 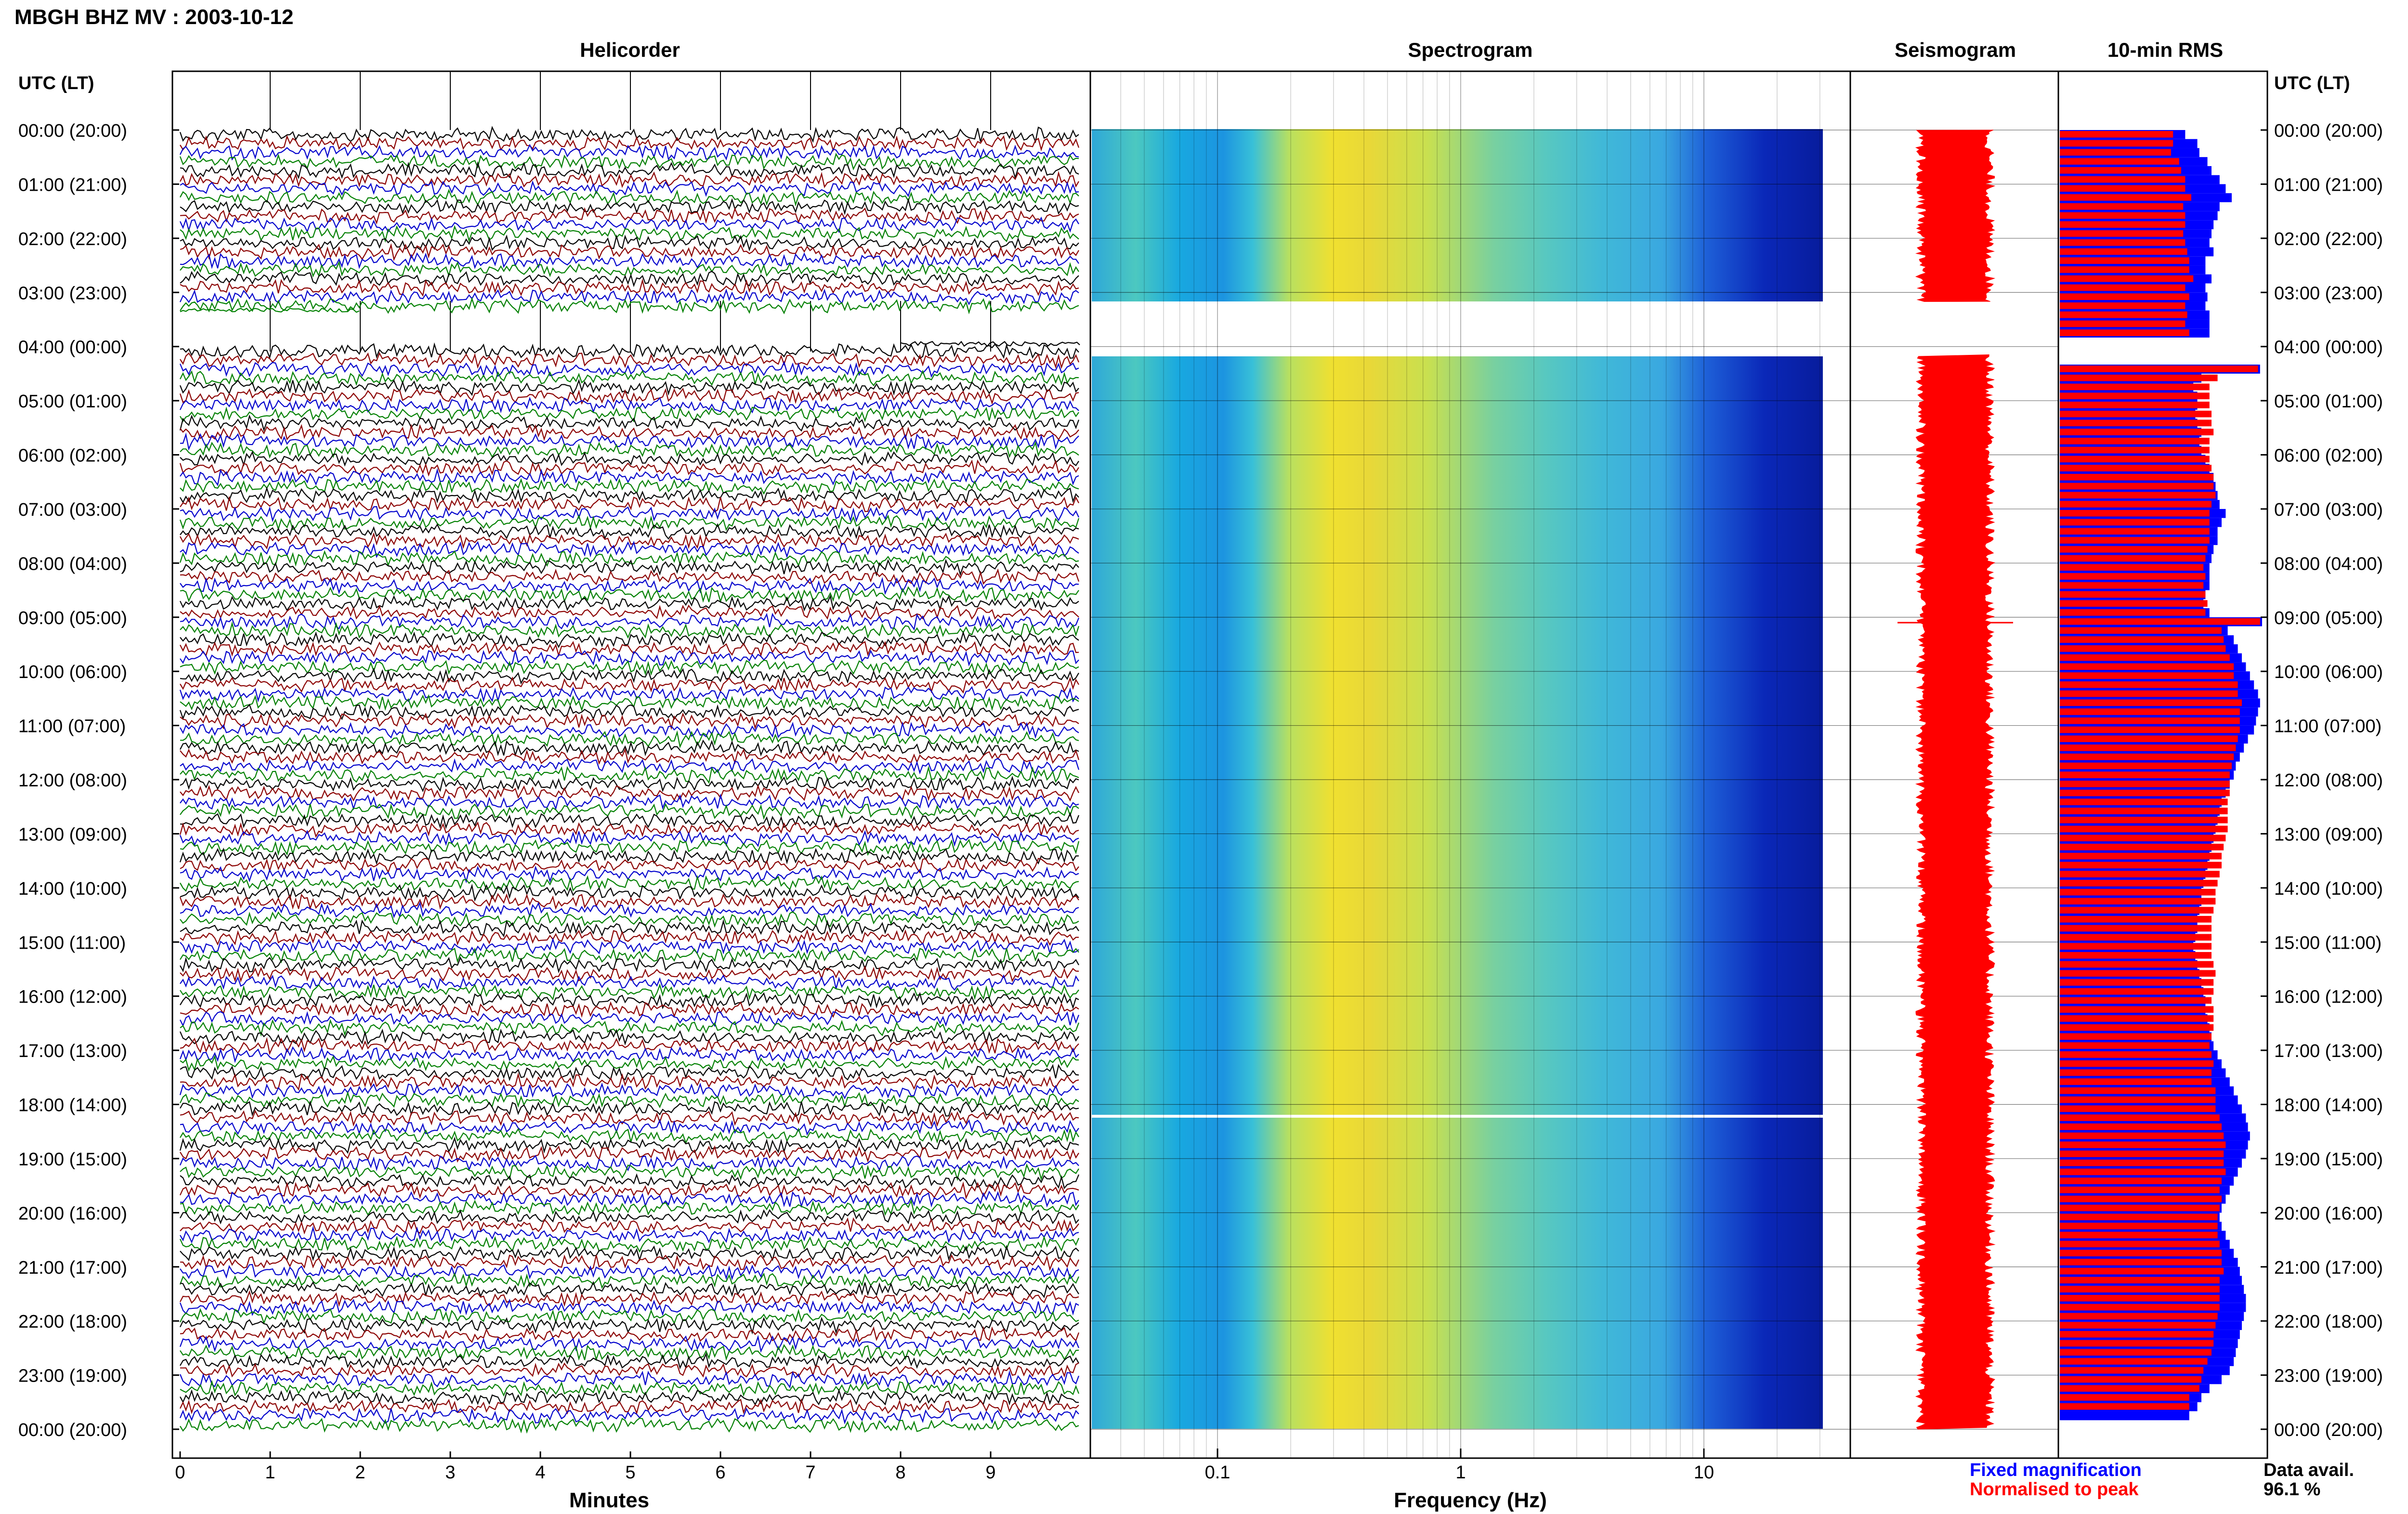 I want to click on spectrogram-x-tick-label: 0.1, so click(x=1217, y=1472).